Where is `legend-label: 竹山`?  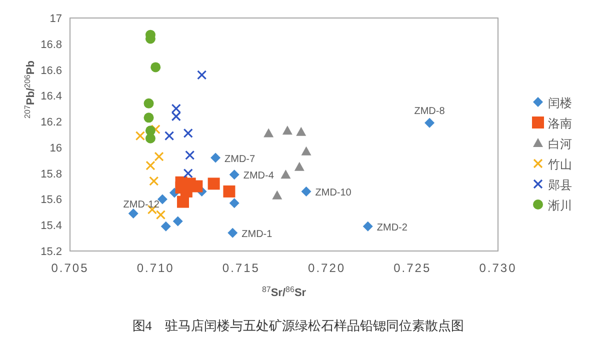
legend-label: 竹山 is located at coordinates (560, 165).